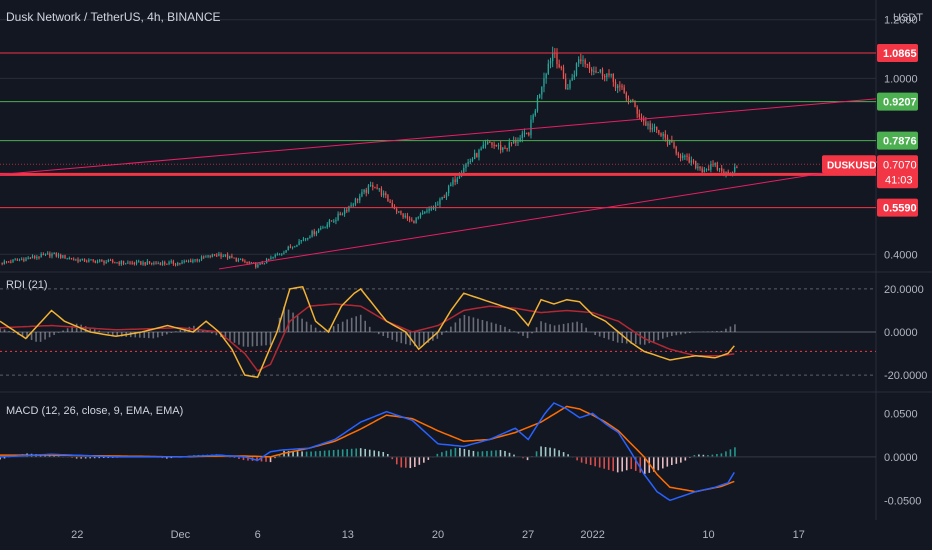 The height and width of the screenshot is (550, 932). I want to click on rdi-title: RDI (21), so click(27, 285).